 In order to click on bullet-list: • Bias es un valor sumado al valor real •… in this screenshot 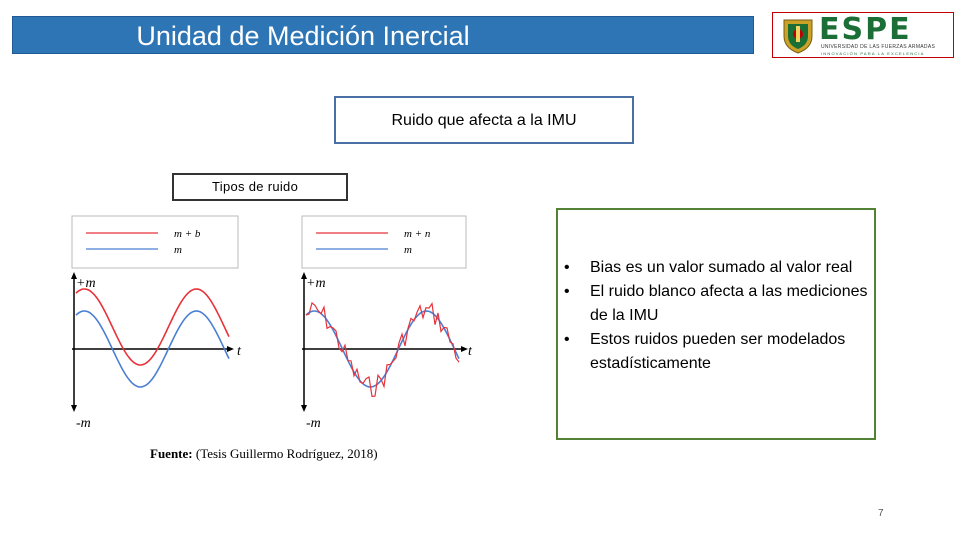, I will do `click(713, 316)`.